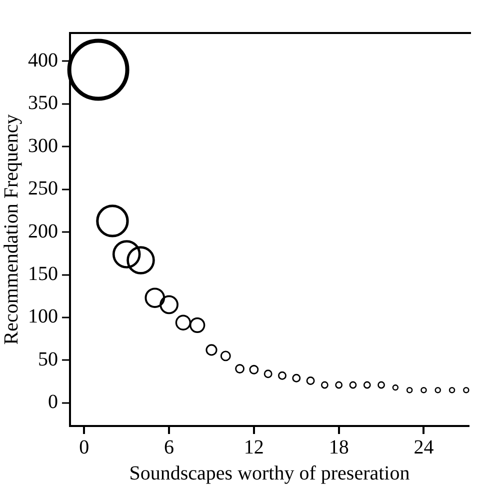  I want to click on x-tick-label: 0, so click(84, 447).